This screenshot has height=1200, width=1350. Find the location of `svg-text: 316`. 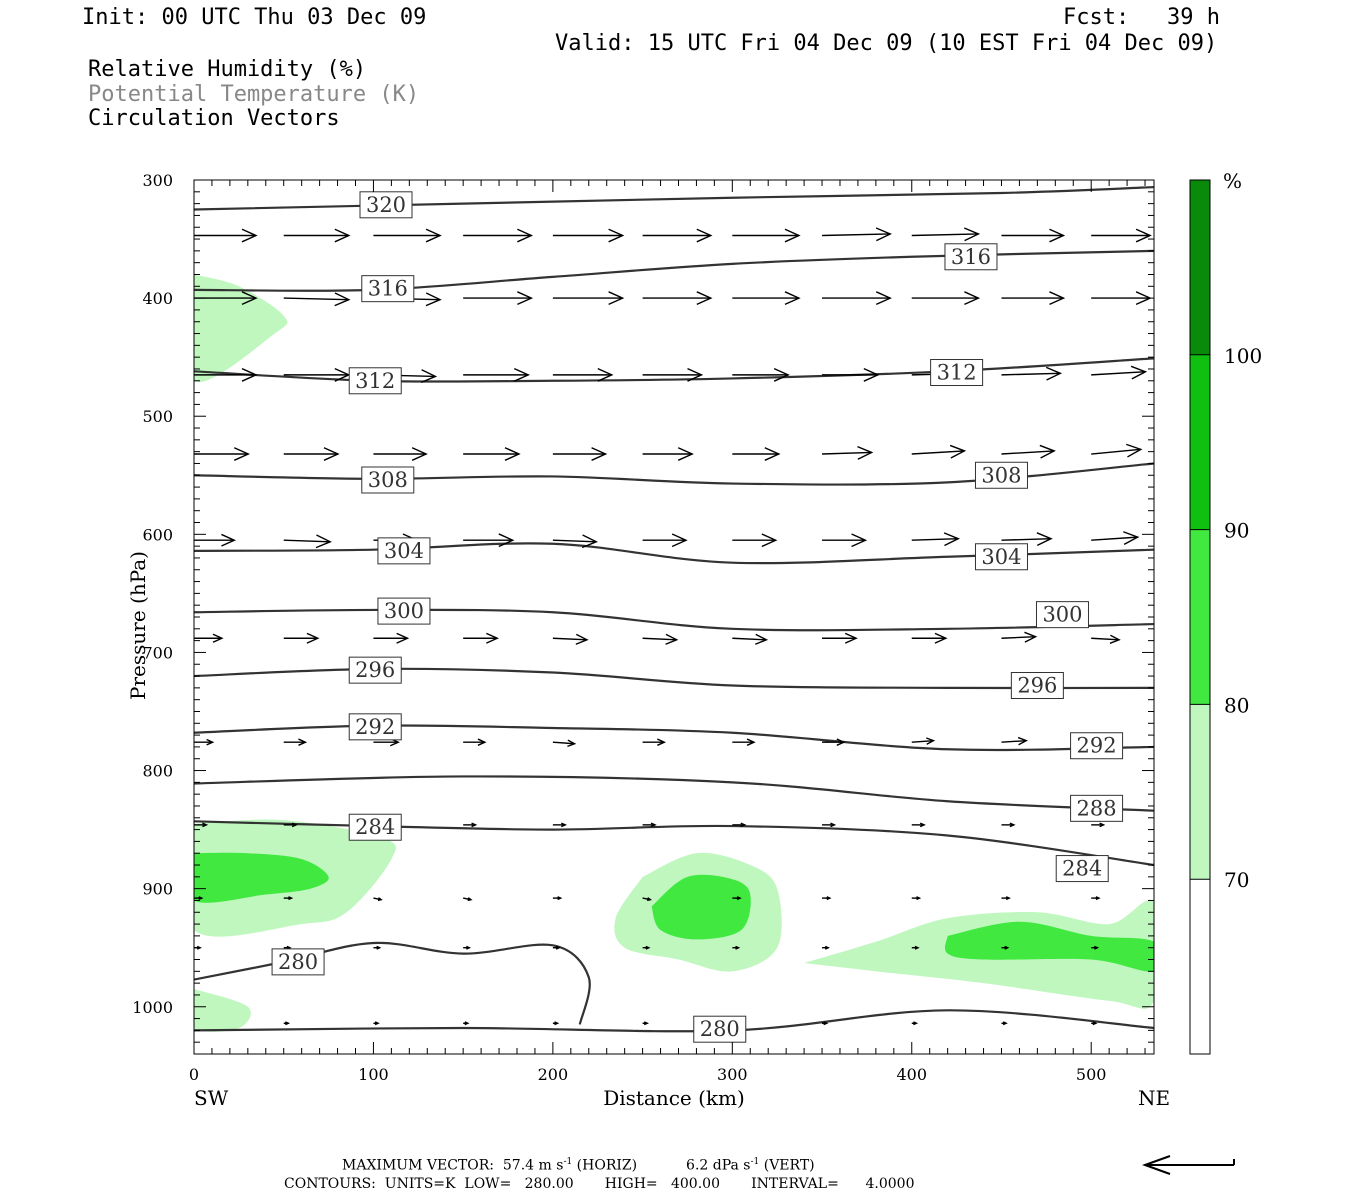

svg-text: 316 is located at coordinates (388, 289).